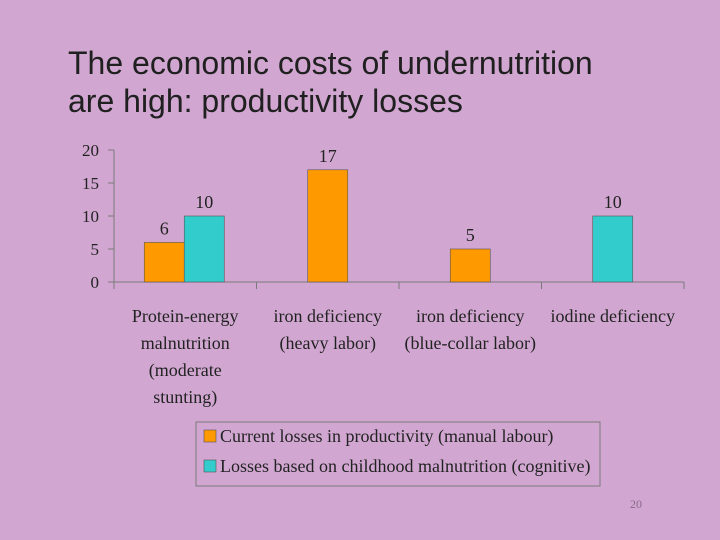  Describe the element at coordinates (185, 316) in the screenshot. I see `x-category-label-line: Protein-energy` at that location.